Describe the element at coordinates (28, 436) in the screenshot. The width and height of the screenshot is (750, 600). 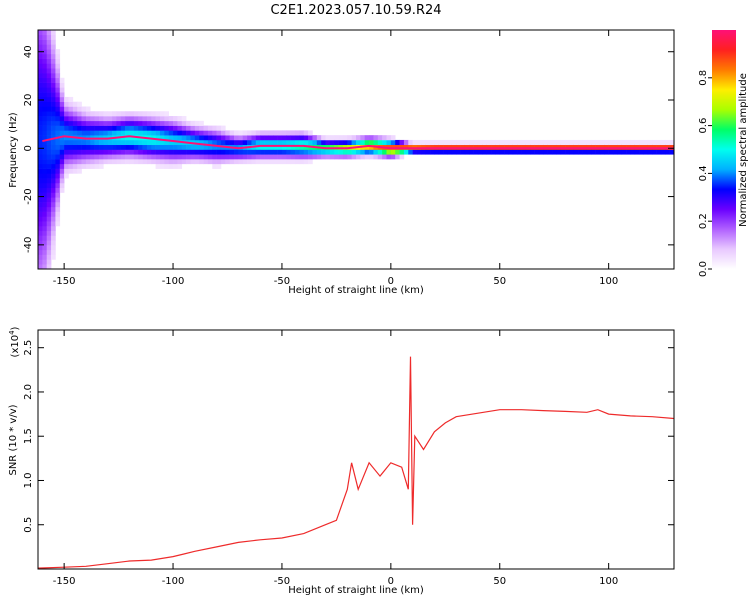
I see `snr-y-tick-label: 1.5` at that location.